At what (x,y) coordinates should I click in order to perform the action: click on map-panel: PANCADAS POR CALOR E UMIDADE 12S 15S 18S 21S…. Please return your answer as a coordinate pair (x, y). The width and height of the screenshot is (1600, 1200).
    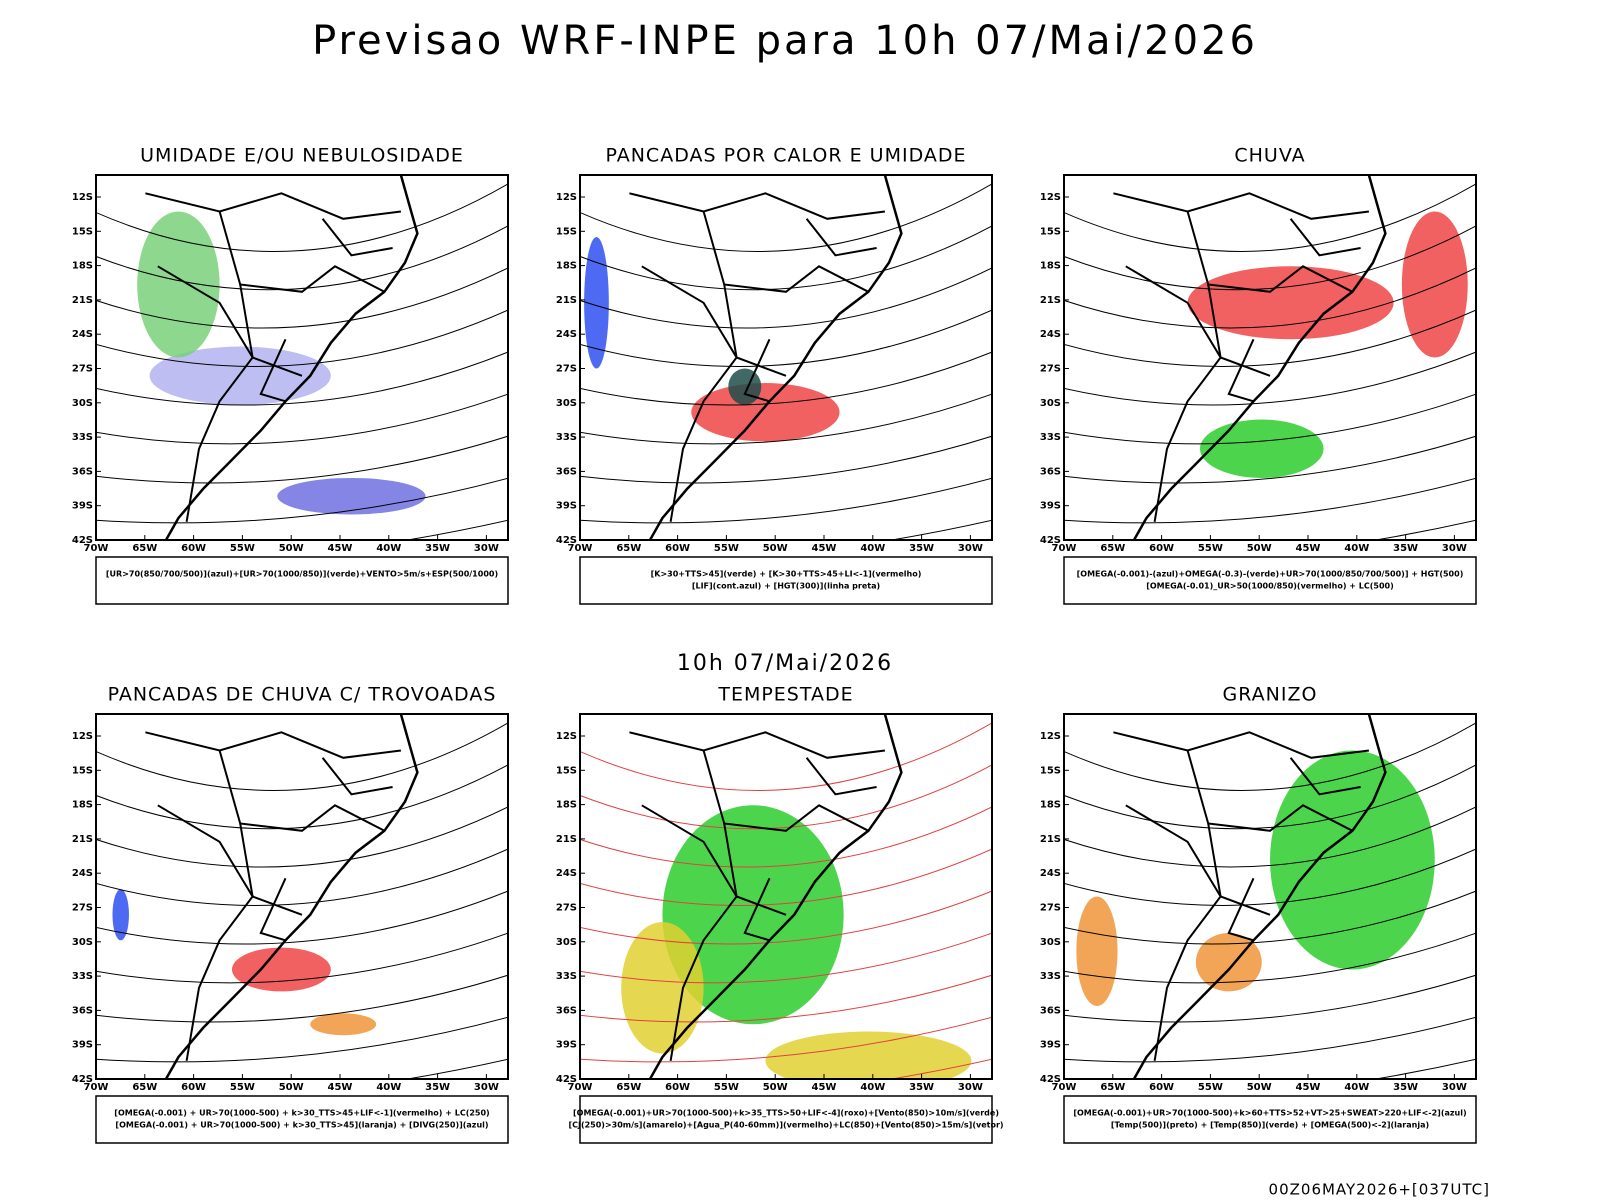
    Looking at the image, I should click on (774, 375).